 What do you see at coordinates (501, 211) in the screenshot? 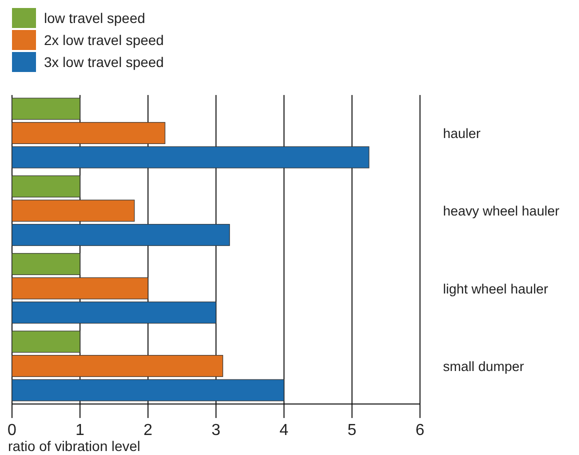
I see `y-tick-label: heavy wheel hauler` at bounding box center [501, 211].